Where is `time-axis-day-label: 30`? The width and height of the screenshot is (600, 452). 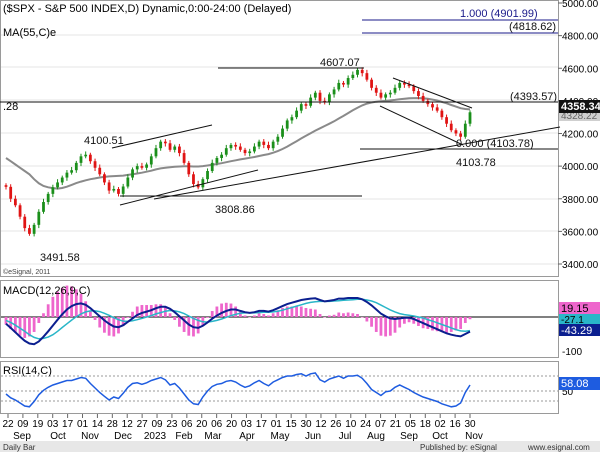
time-axis-day-label: 30 is located at coordinates (470, 424).